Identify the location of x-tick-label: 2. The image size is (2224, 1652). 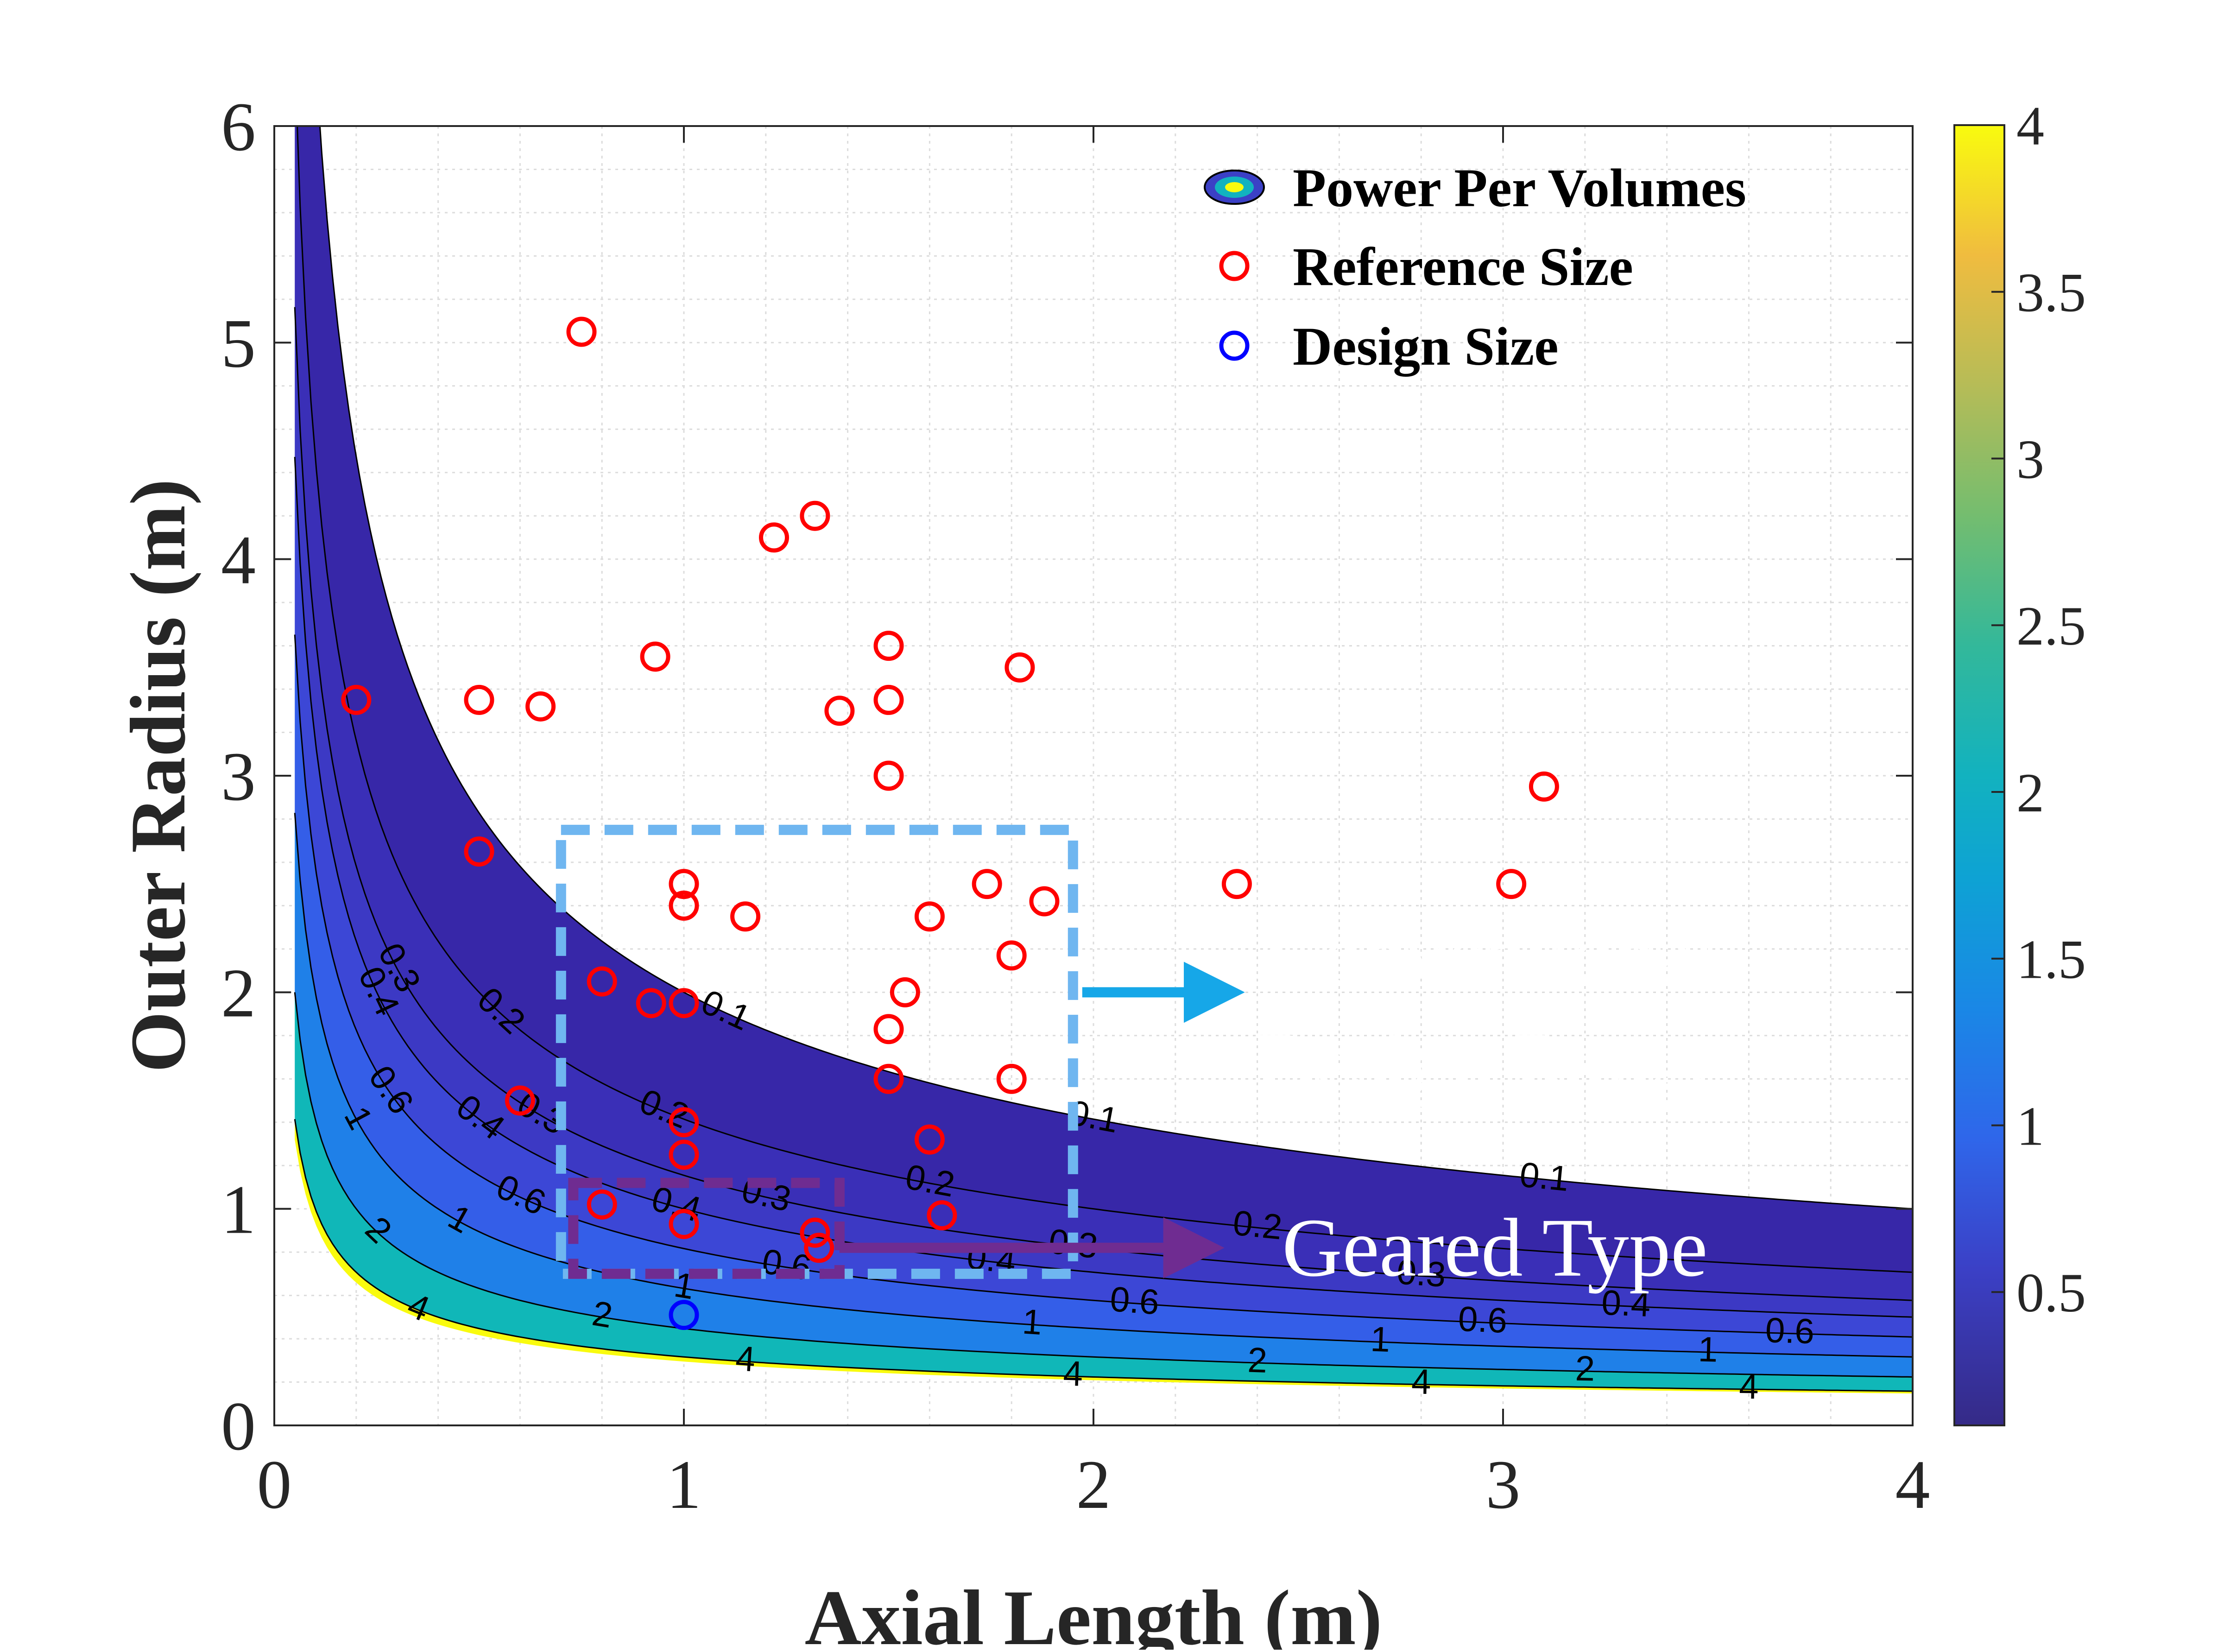
(1093, 1484).